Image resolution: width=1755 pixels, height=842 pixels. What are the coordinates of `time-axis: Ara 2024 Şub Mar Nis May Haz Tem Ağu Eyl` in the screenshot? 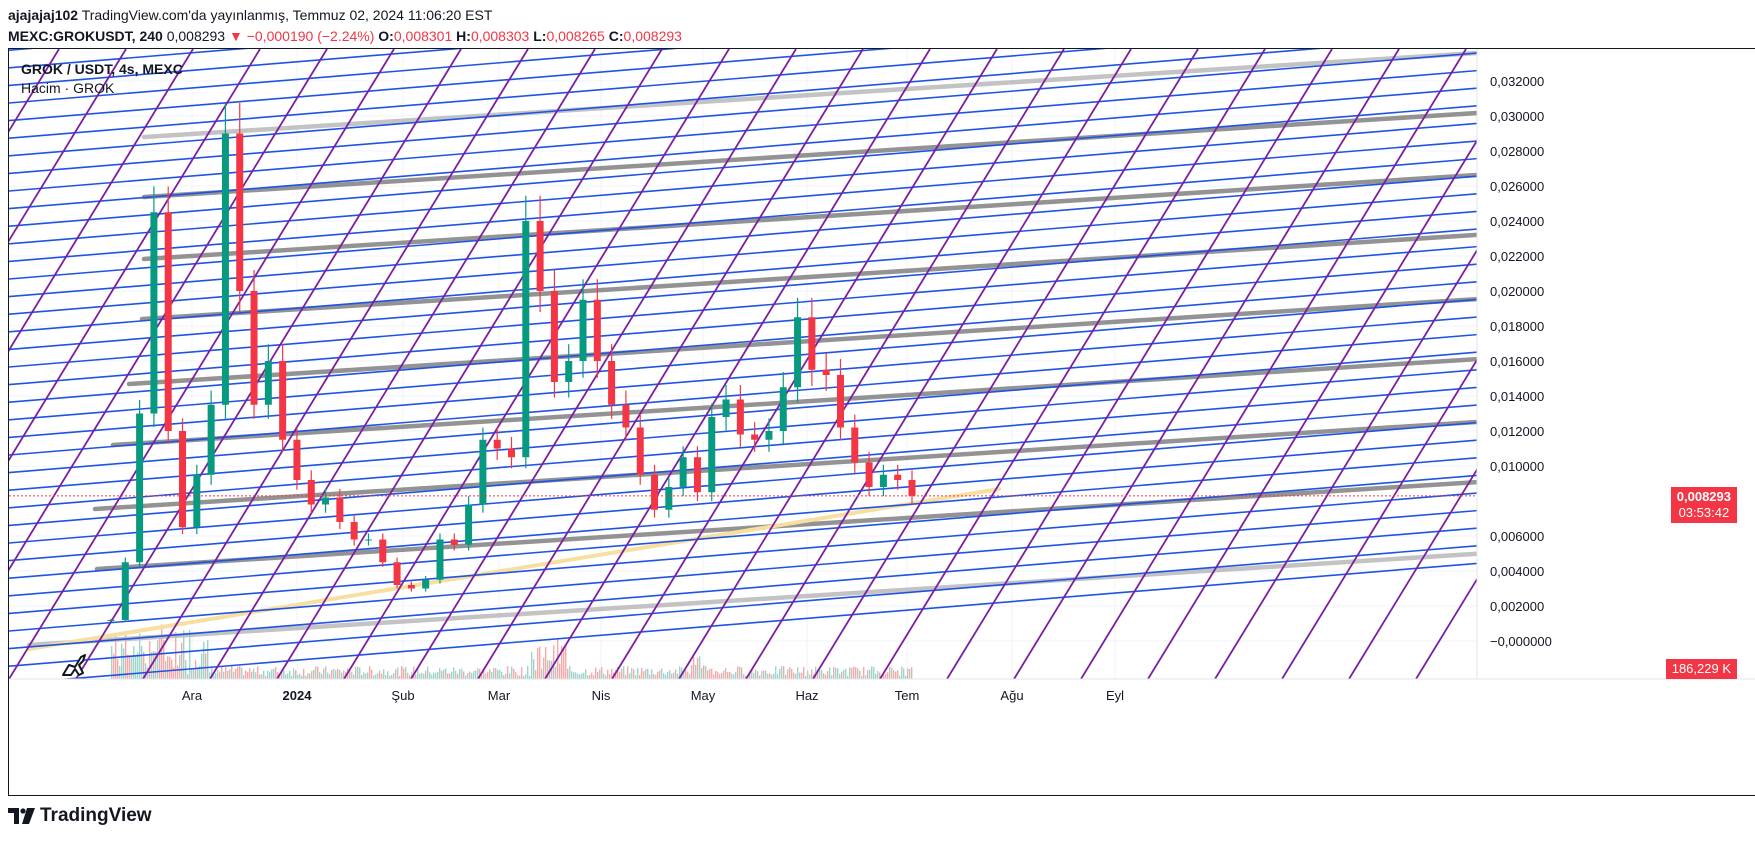 It's located at (653, 695).